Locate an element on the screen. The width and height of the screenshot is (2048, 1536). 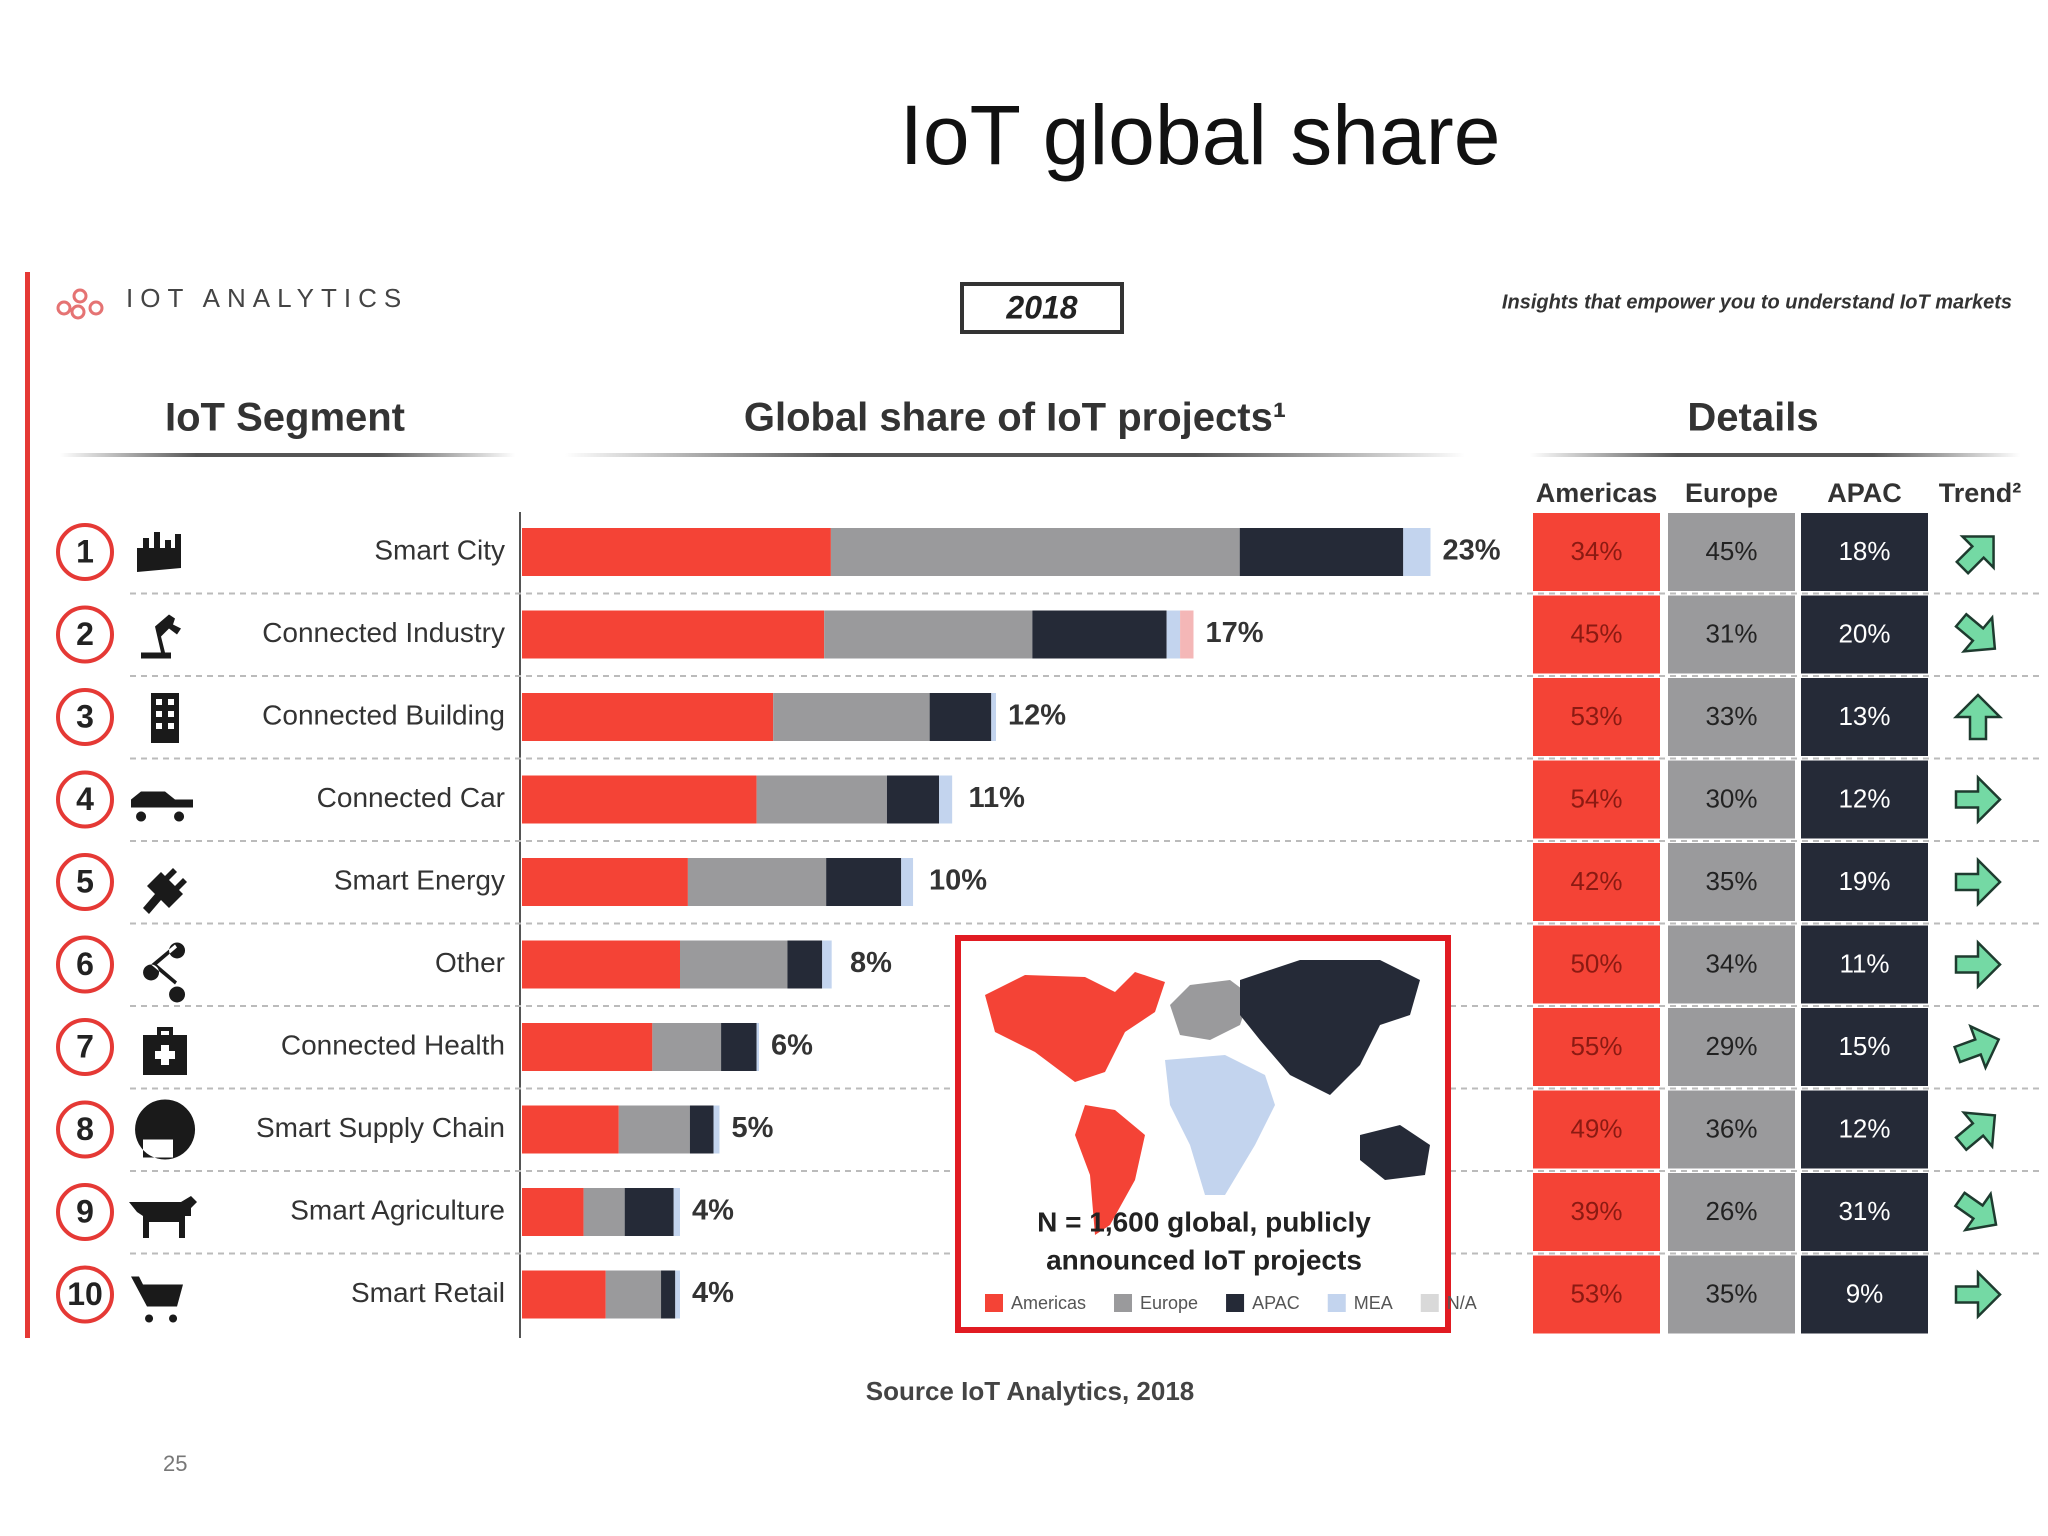
brand: IOT ANALYTICS is located at coordinates (267, 298).